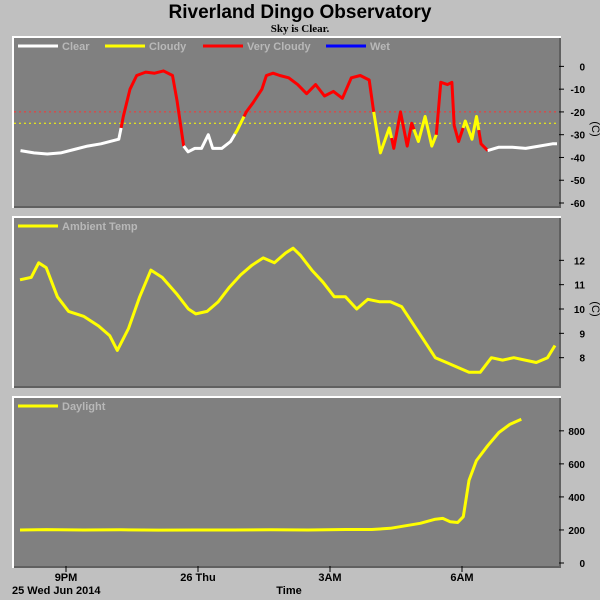 Image resolution: width=600 pixels, height=600 pixels. What do you see at coordinates (56, 591) in the screenshot?
I see `date-label: 25 Wed Jun 2014` at bounding box center [56, 591].